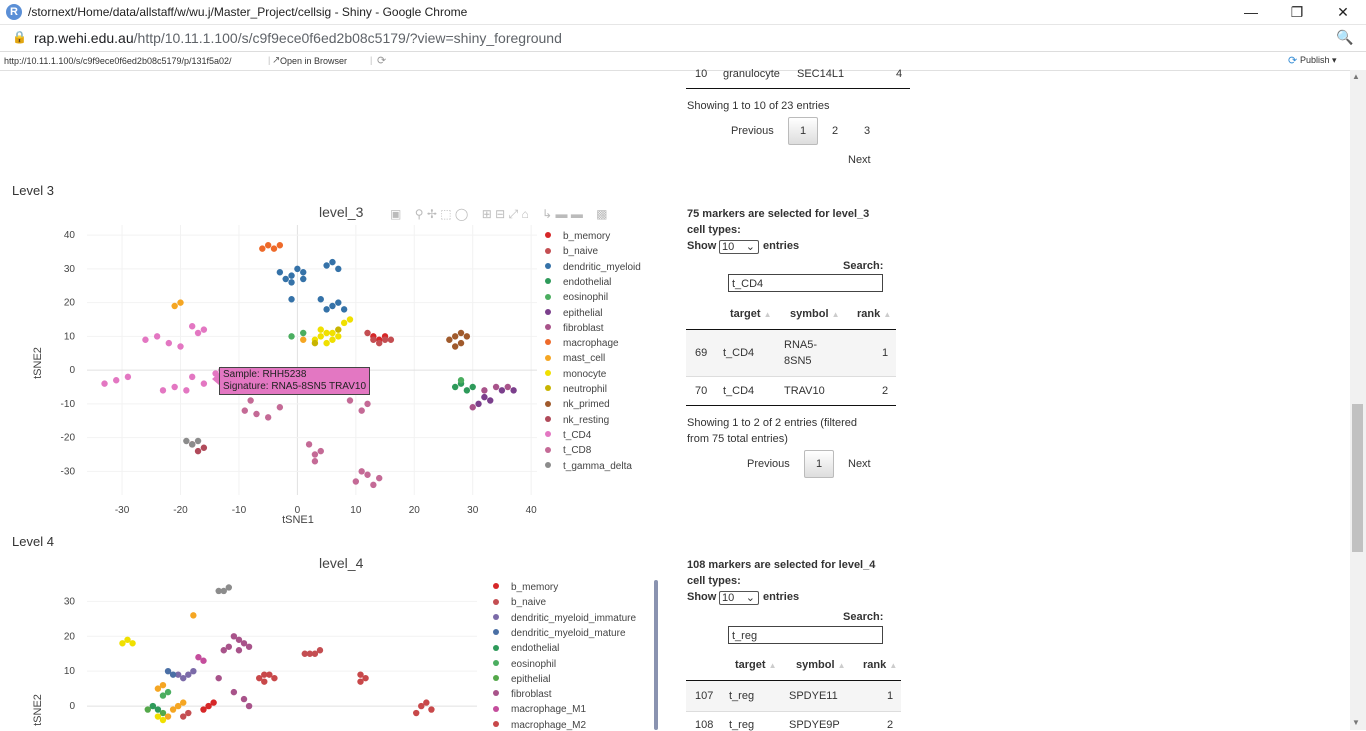  Describe the element at coordinates (835, 131) in the screenshot. I see `top-table-page-2: 2` at that location.